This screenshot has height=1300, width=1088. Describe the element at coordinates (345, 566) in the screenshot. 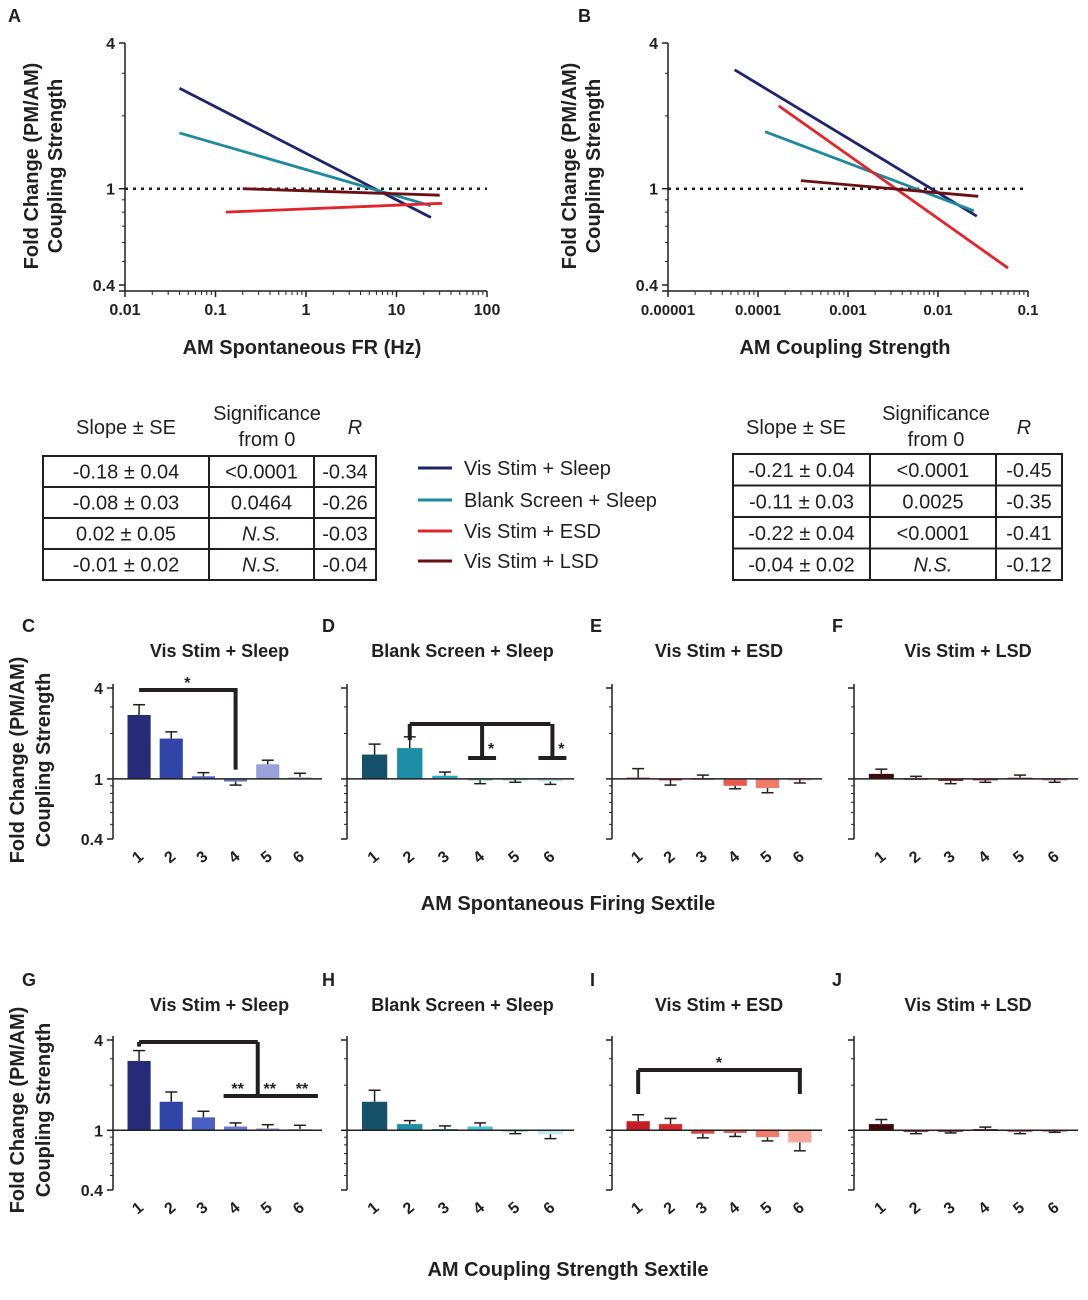

I see `table-a-cell: -0.04` at that location.